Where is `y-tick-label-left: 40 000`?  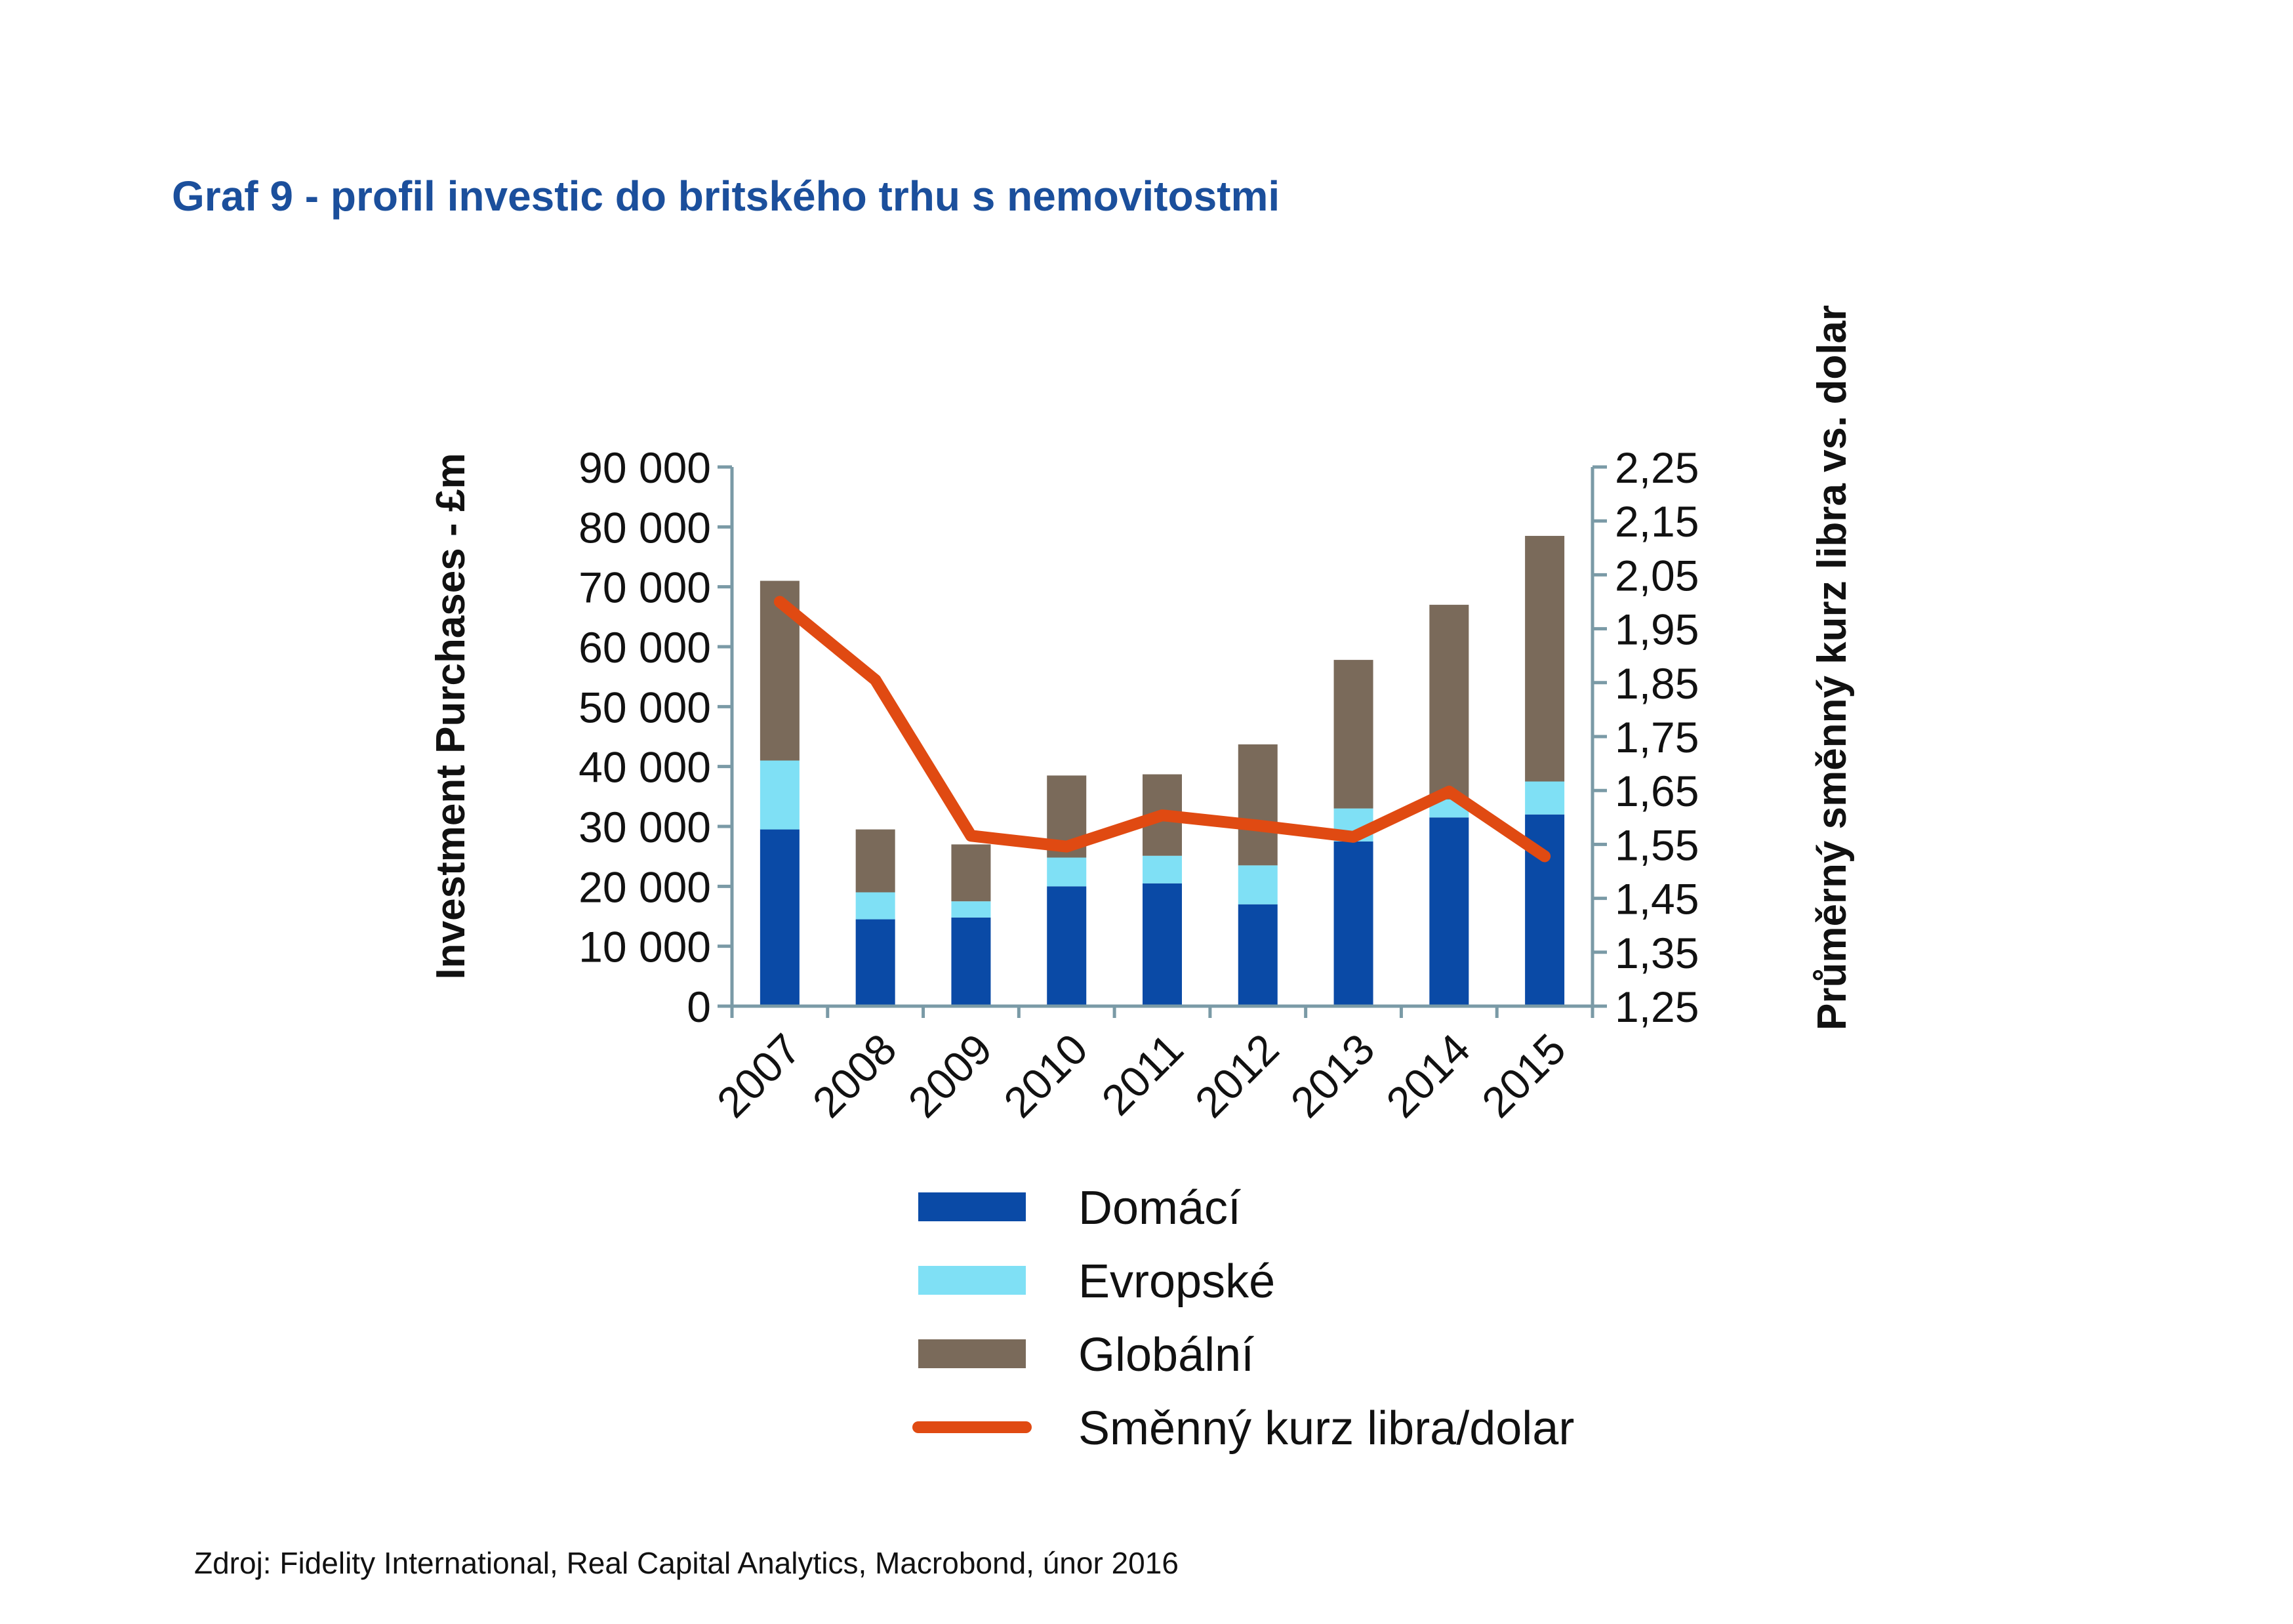 y-tick-label-left: 40 000 is located at coordinates (644, 768).